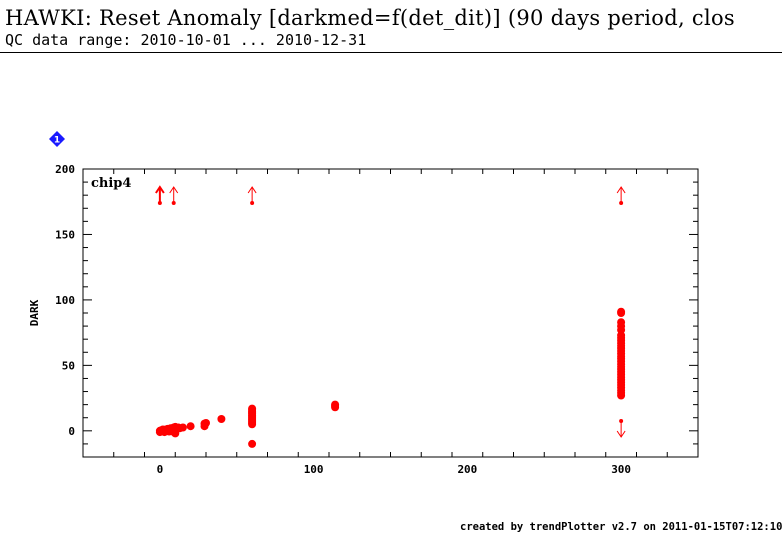 This screenshot has width=782, height=542. I want to click on panel-badge: 1, so click(57, 139).